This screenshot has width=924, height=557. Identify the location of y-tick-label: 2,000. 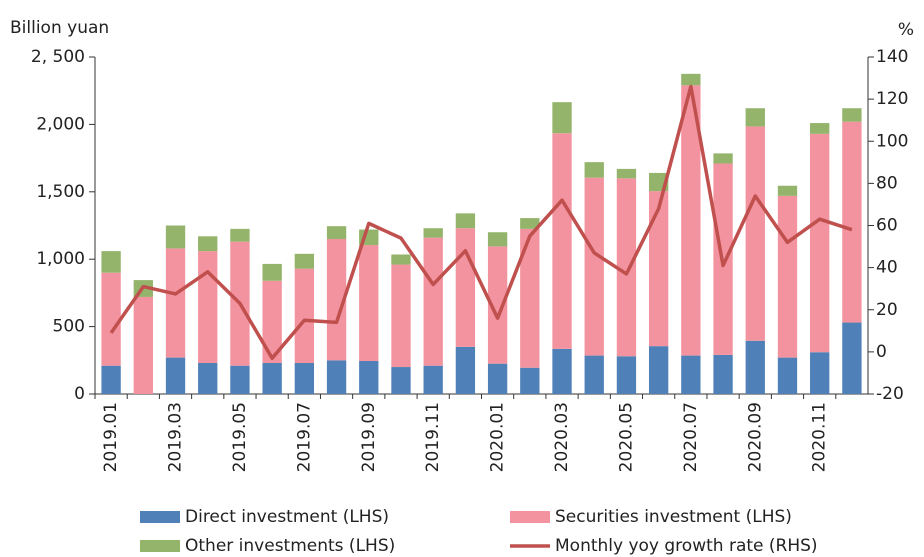
(60, 124).